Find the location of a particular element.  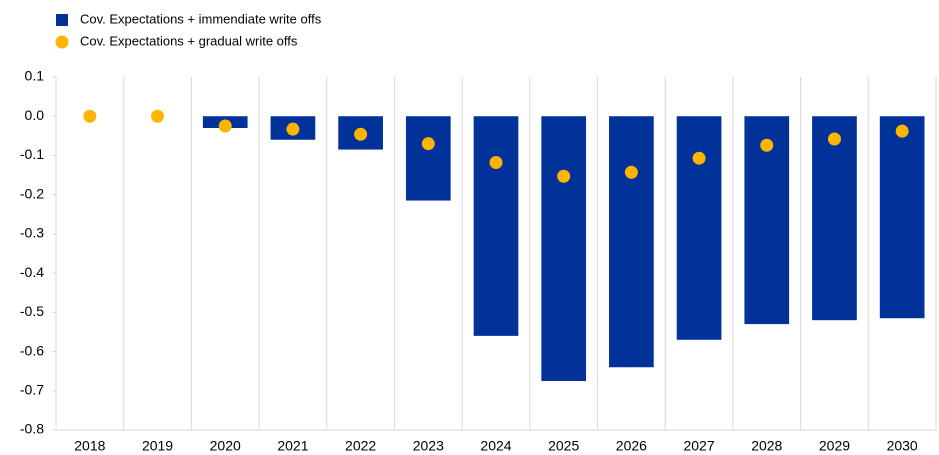

y-tick-label: -0.2 is located at coordinates (32, 193).